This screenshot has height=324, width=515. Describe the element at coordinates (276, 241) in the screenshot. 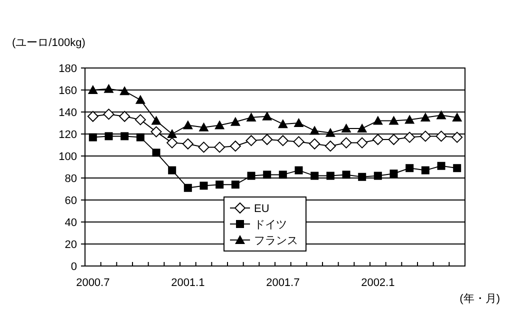

I see `legend-label: フランス` at that location.